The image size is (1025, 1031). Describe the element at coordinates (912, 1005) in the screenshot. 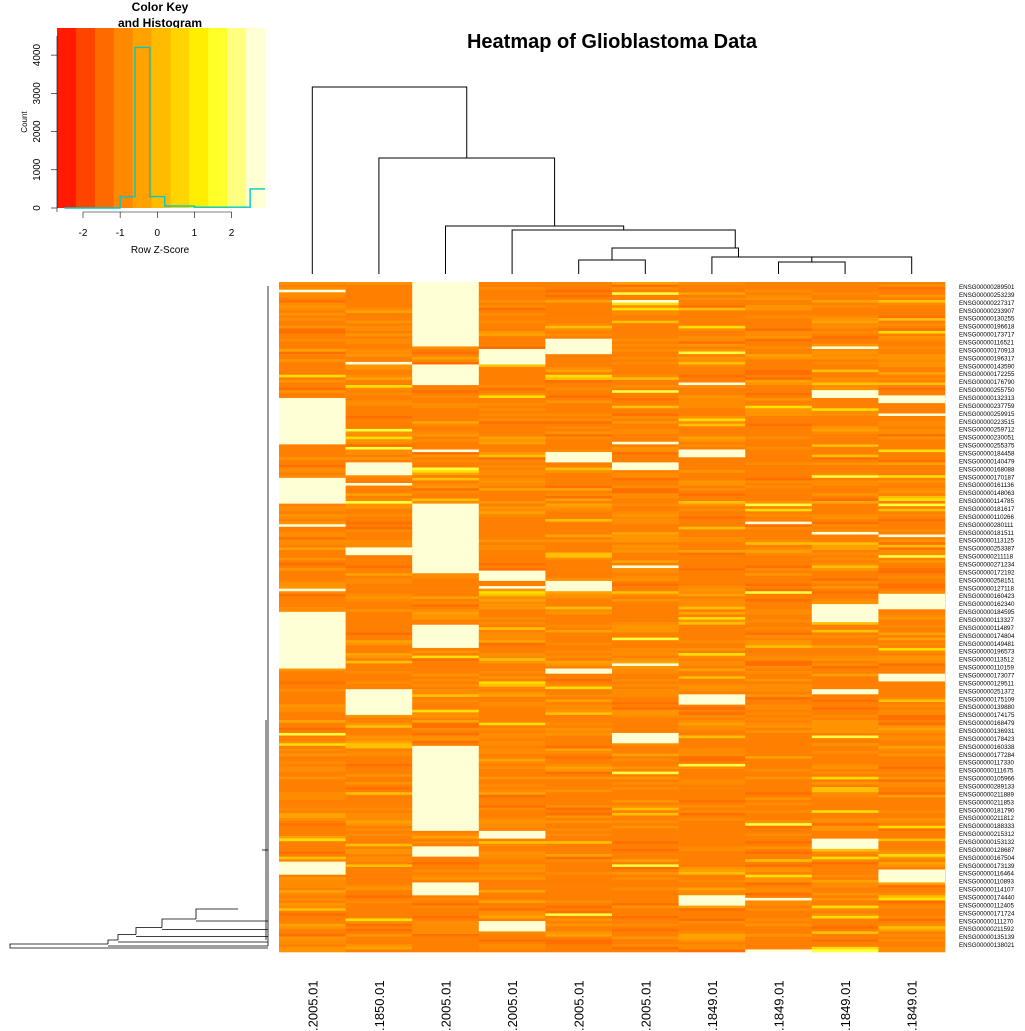

I see `column-label: .1849.01` at that location.